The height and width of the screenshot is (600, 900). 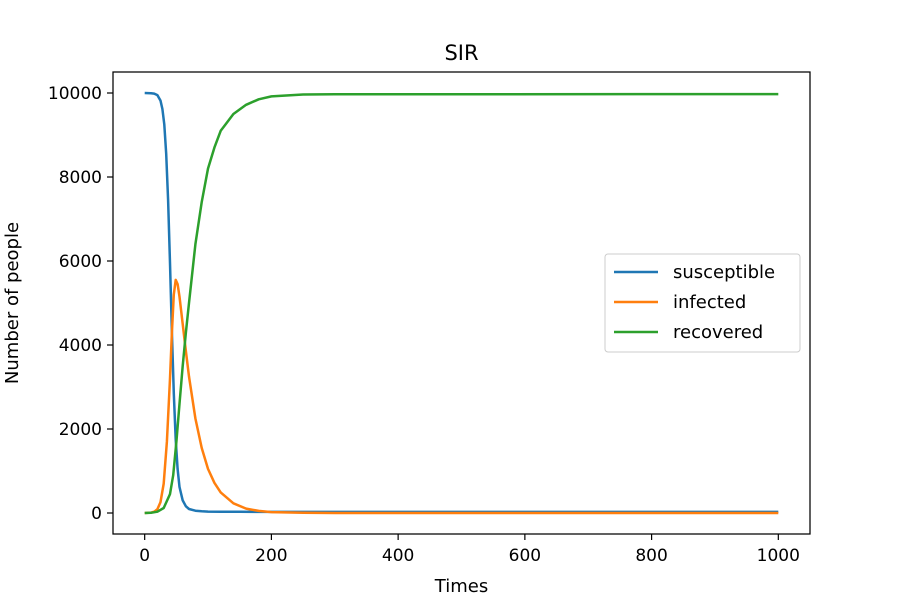 What do you see at coordinates (709, 302) in the screenshot?
I see `legend-label-infected: infected` at bounding box center [709, 302].